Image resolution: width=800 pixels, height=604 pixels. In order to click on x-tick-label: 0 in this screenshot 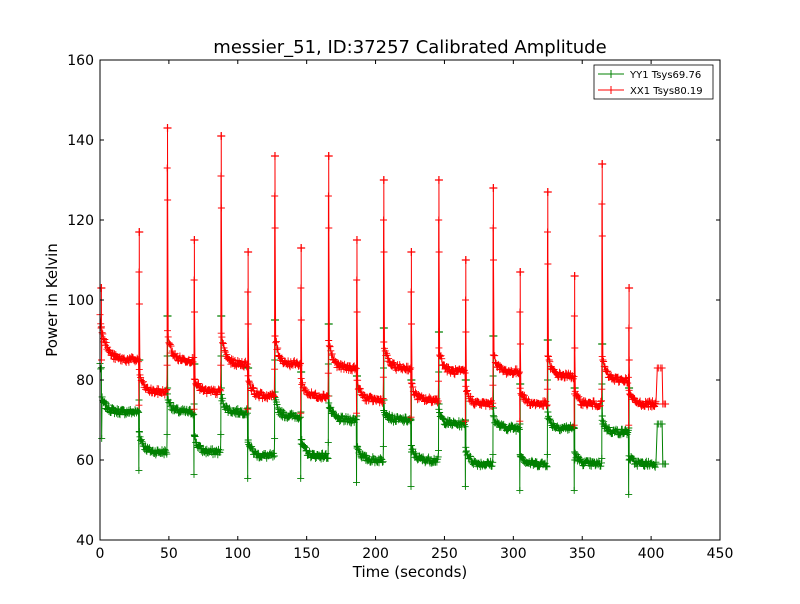, I will do `click(100, 554)`.